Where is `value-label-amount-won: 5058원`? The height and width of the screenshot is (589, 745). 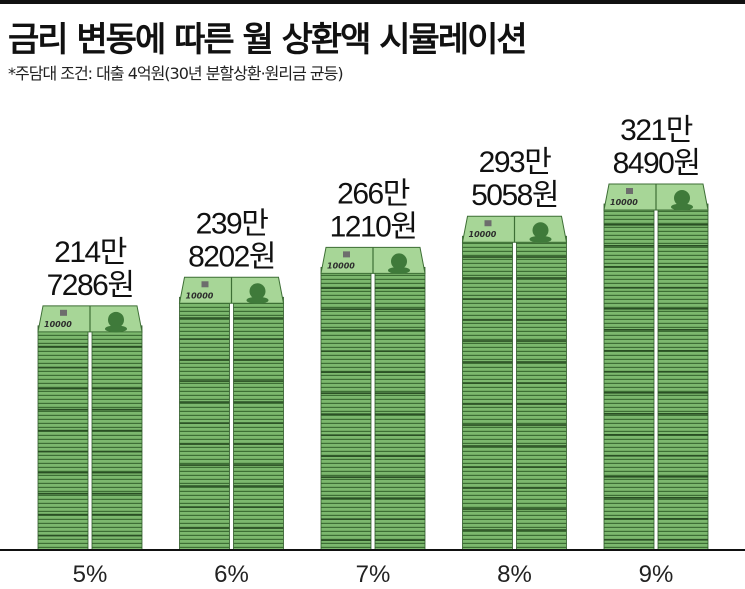 value-label-amount-won: 5058원 is located at coordinates (514, 195).